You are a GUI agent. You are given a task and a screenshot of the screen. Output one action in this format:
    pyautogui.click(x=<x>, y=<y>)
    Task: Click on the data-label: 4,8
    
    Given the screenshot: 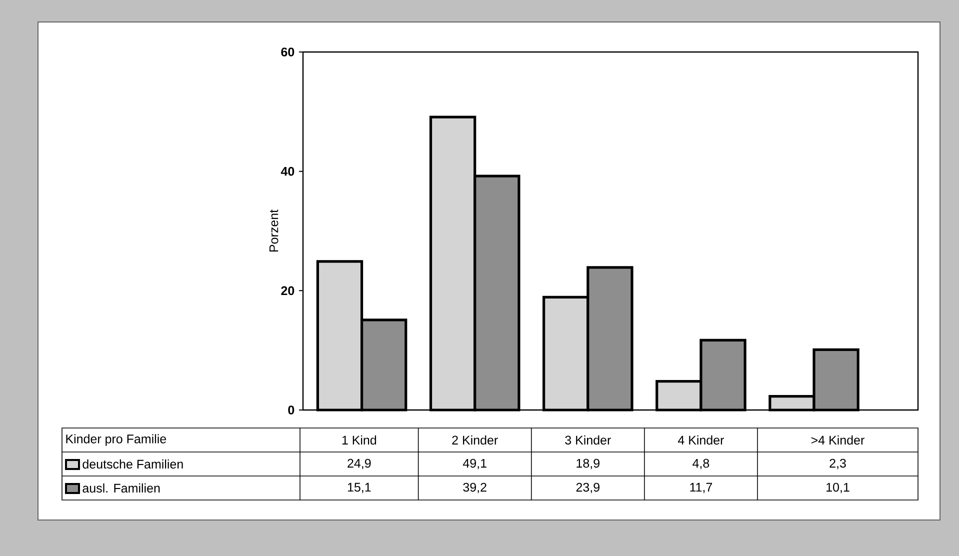 What is the action you would take?
    pyautogui.click(x=701, y=464)
    